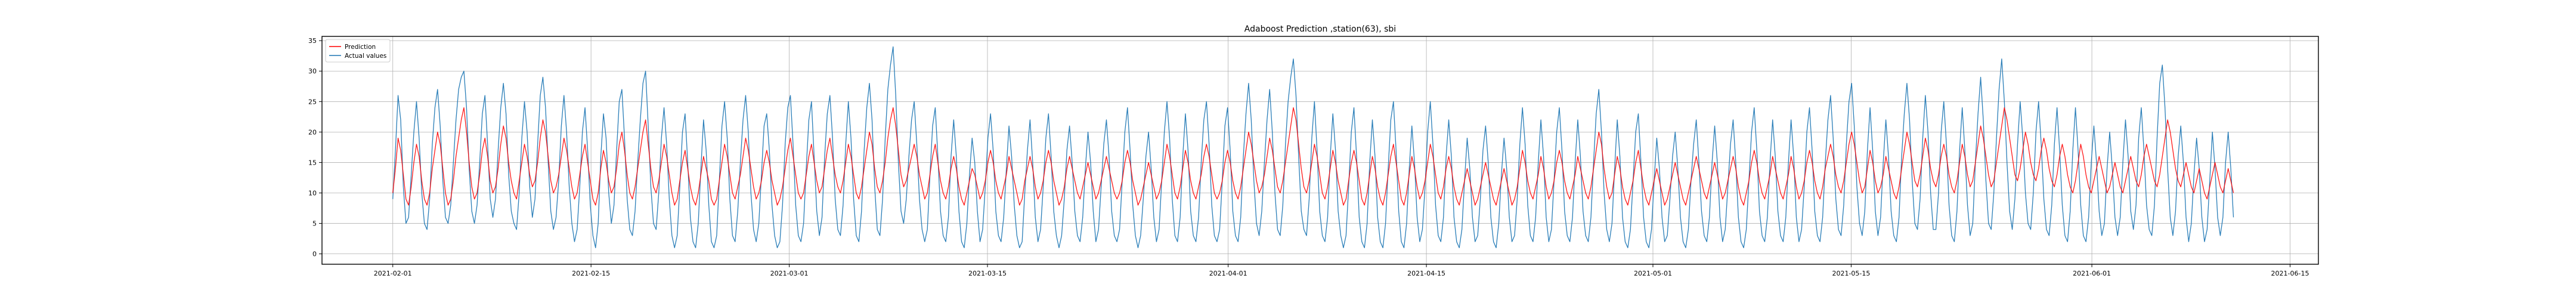  I want to click on y-tick-label: 20, so click(312, 132).